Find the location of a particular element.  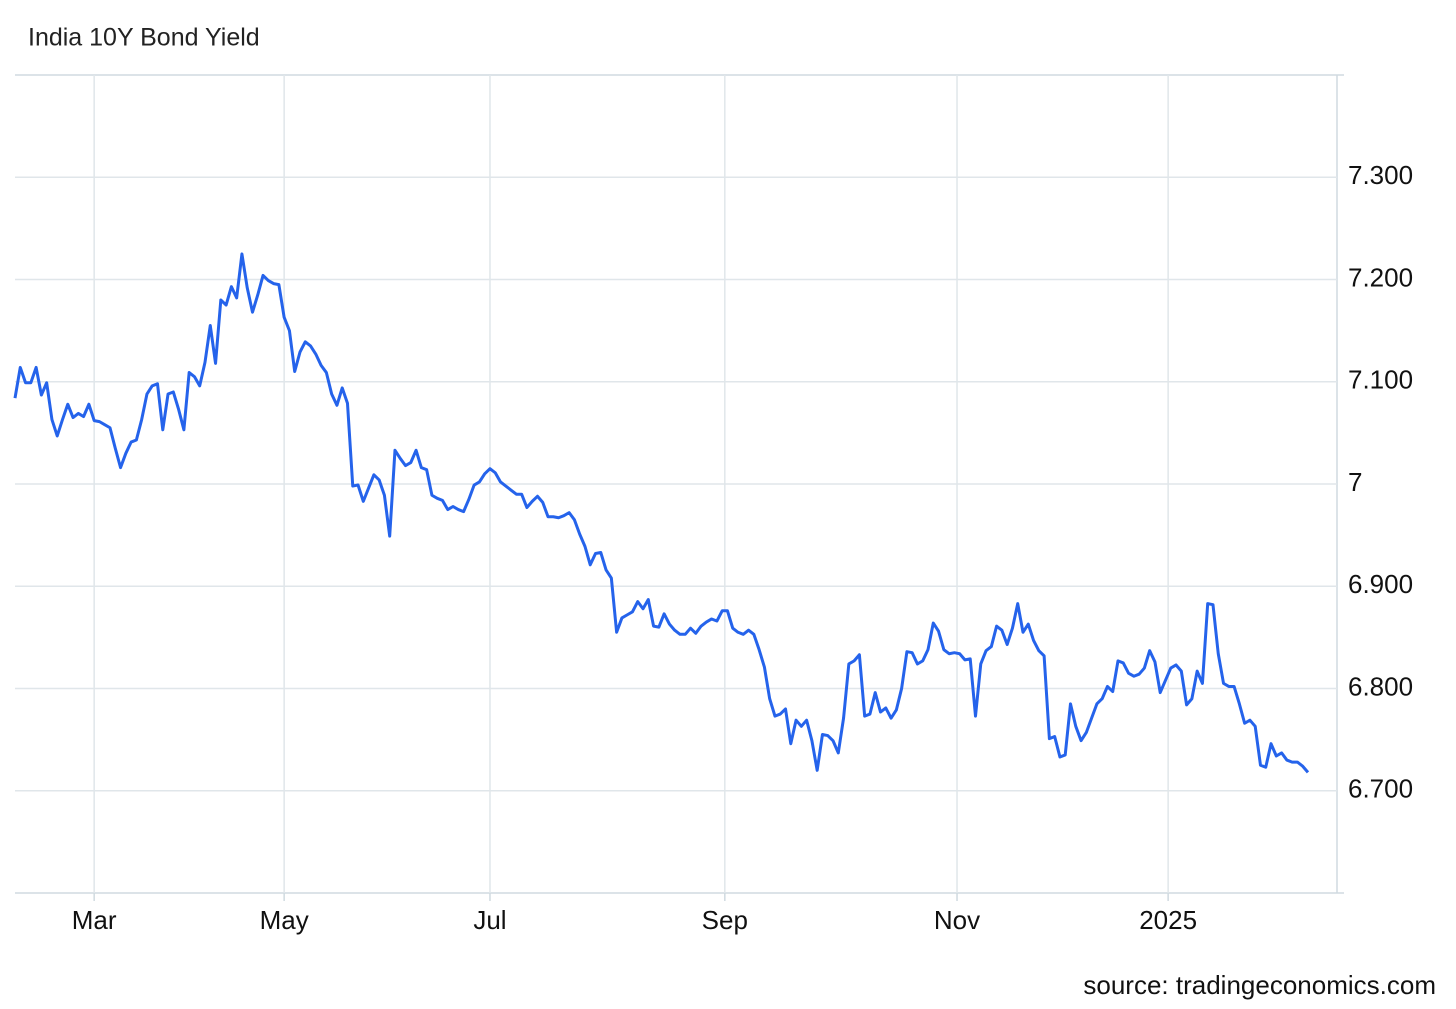

chart-title: India 10Y Bond Yield is located at coordinates (144, 38).